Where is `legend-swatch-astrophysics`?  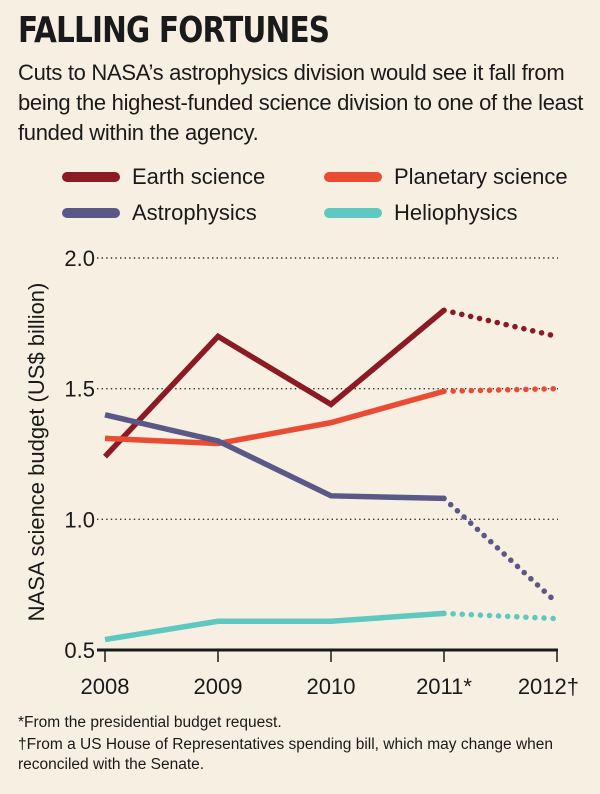 legend-swatch-astrophysics is located at coordinates (91, 213).